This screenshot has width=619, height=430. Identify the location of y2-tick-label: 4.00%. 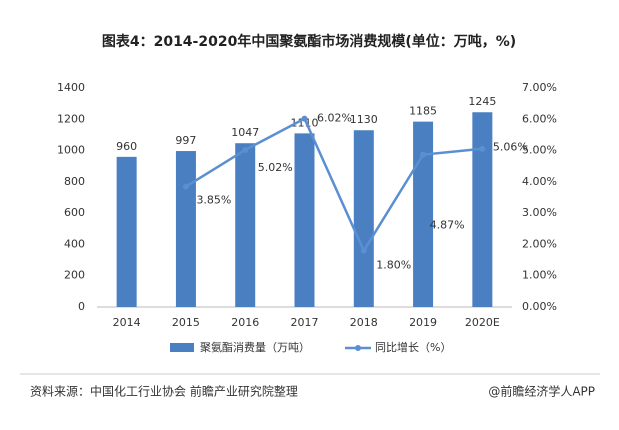
(539, 181).